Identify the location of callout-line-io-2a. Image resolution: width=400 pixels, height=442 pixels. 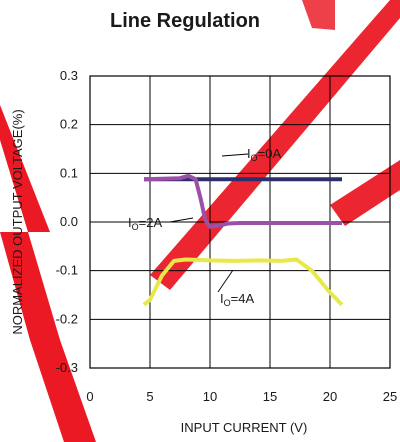
(181, 220).